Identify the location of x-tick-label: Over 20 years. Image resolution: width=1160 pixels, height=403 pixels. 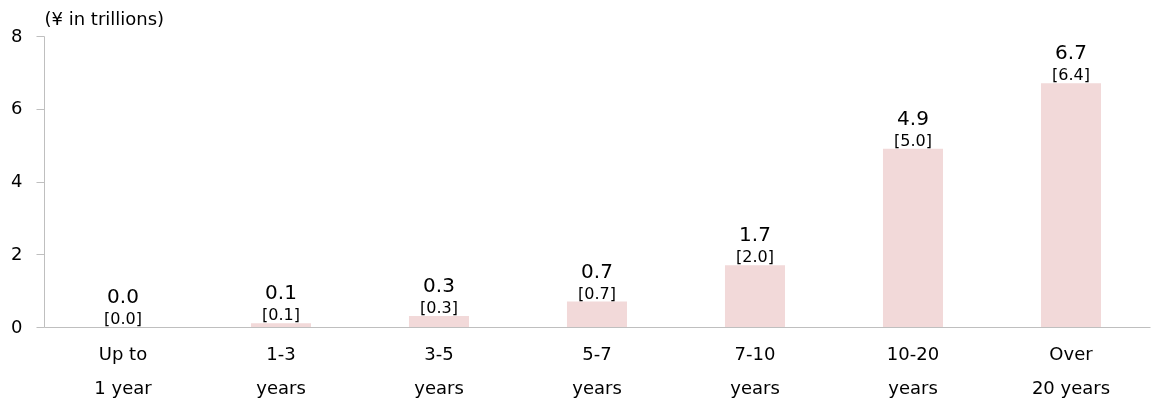
(1071, 370).